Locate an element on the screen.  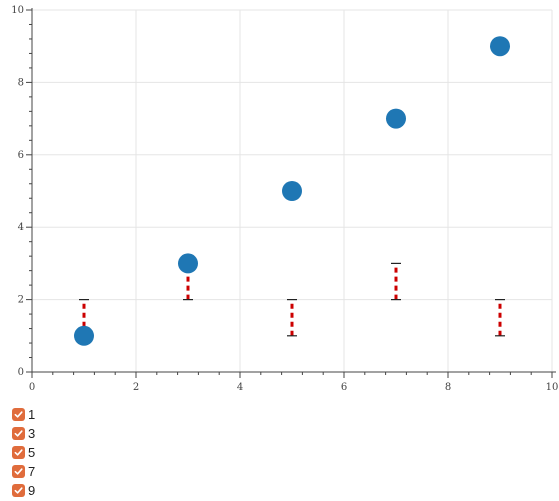
checkbox-group: 1 3 5 7 9 is located at coordinates (23, 452).